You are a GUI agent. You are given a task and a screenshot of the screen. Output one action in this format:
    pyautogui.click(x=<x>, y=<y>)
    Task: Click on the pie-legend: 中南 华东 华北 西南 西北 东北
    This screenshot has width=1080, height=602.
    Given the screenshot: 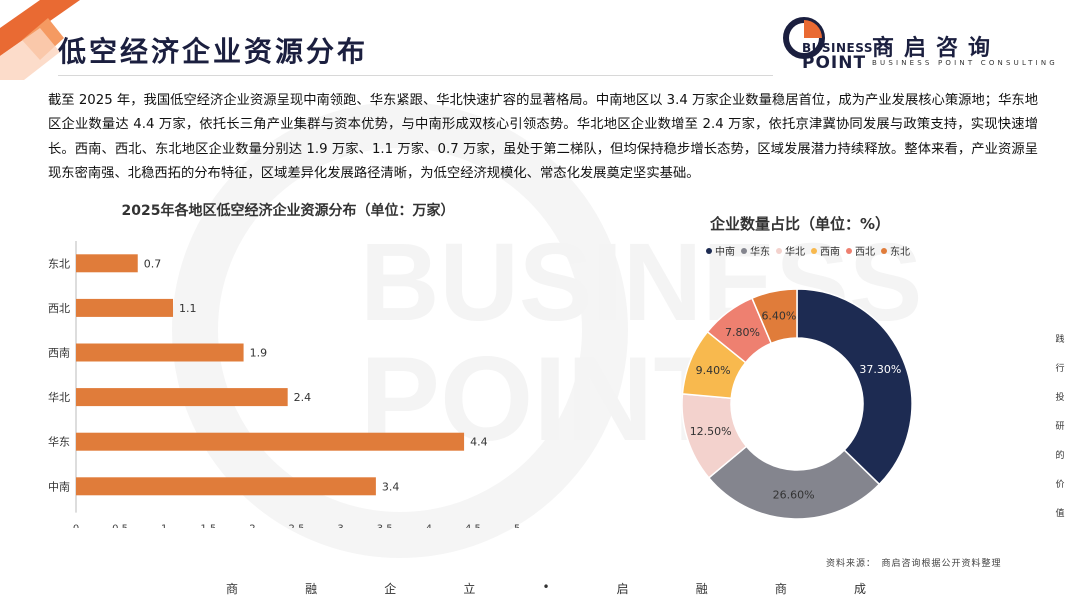 What is the action you would take?
    pyautogui.click(x=808, y=250)
    